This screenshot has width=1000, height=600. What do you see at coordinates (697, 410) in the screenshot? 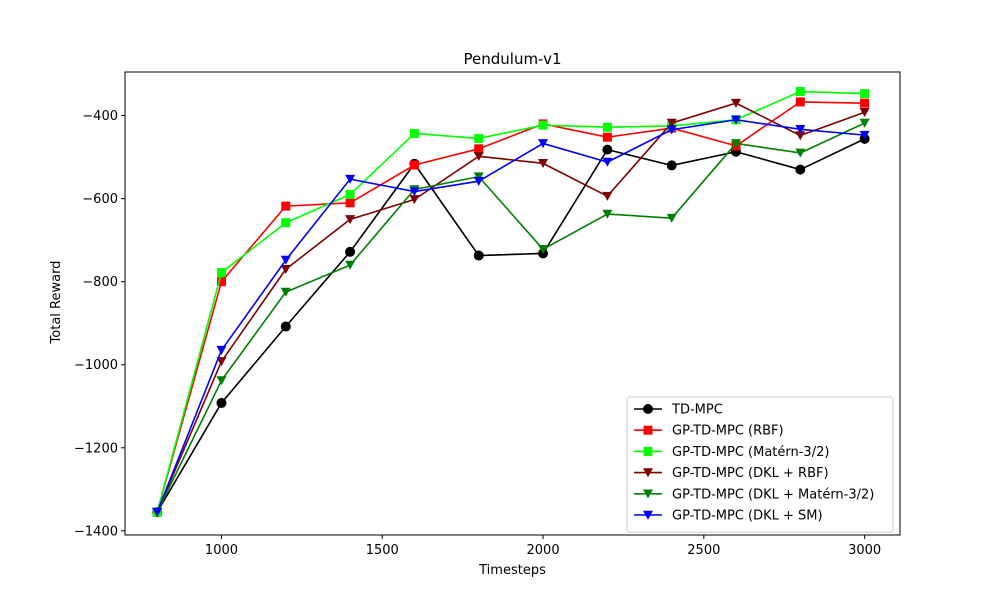
I see `legend-label: TD-MPC` at bounding box center [697, 410].